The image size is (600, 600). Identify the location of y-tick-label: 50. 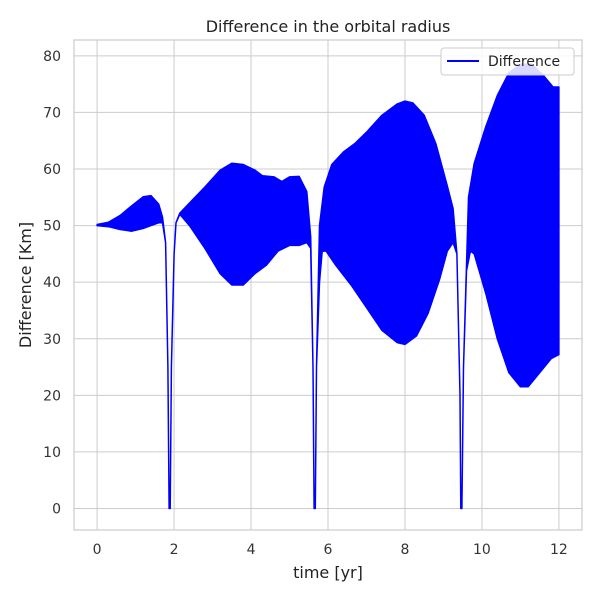
(52, 227).